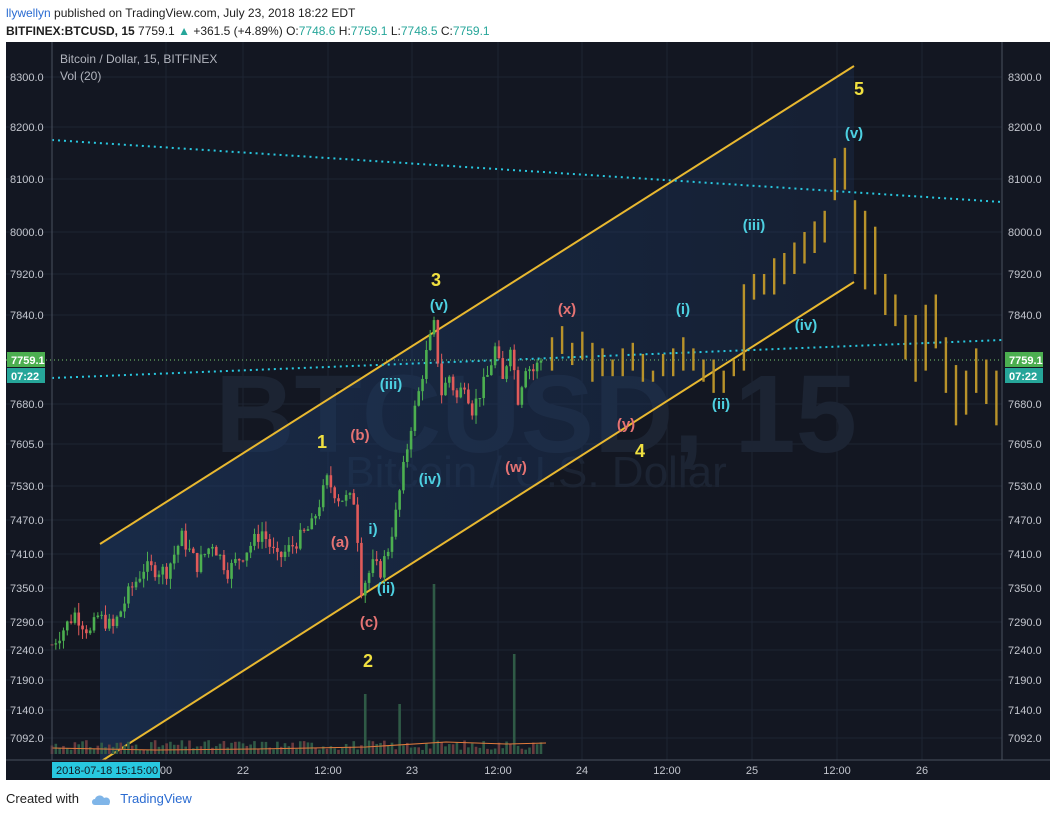 The height and width of the screenshot is (817, 1056). What do you see at coordinates (1023, 377) in the screenshot?
I see `price-badge-right-countdown-text: 07:22` at bounding box center [1023, 377].